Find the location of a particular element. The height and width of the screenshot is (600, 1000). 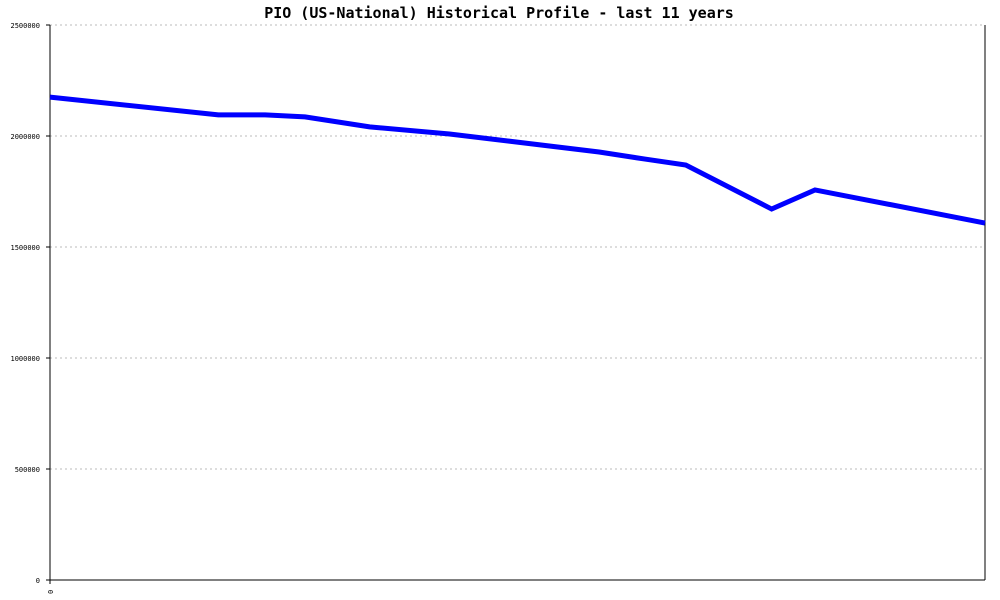

x-tick-label: 0 is located at coordinates (51, 592).